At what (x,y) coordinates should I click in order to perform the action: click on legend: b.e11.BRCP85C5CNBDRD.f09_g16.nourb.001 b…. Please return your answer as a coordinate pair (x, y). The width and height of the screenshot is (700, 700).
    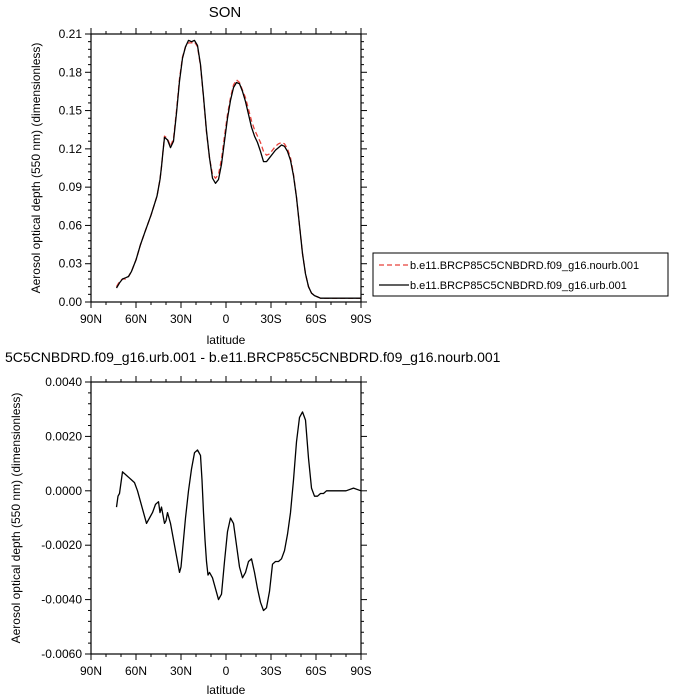
    Looking at the image, I should click on (520, 274).